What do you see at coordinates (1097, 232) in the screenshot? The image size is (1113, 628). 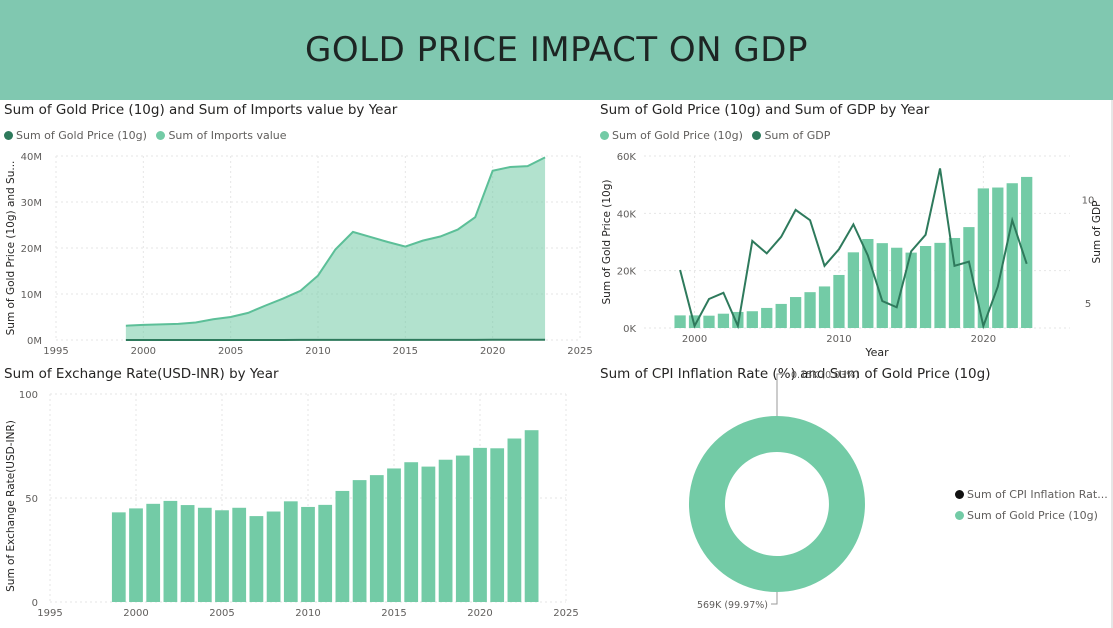 I see `y2-axis-label: Sum of GDP` at bounding box center [1097, 232].